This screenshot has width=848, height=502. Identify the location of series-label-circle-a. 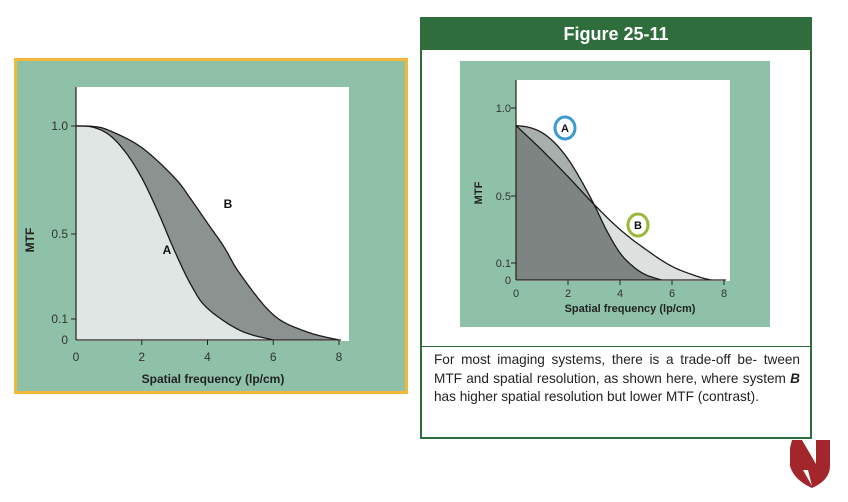
(565, 128).